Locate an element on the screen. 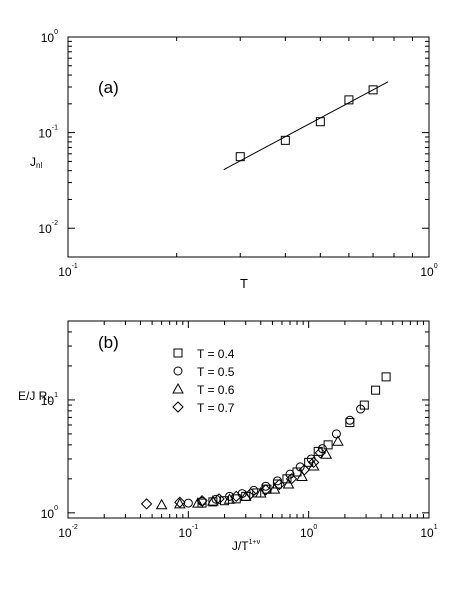  panel-b-y-axis-label-main: E/J R is located at coordinates (33, 396).